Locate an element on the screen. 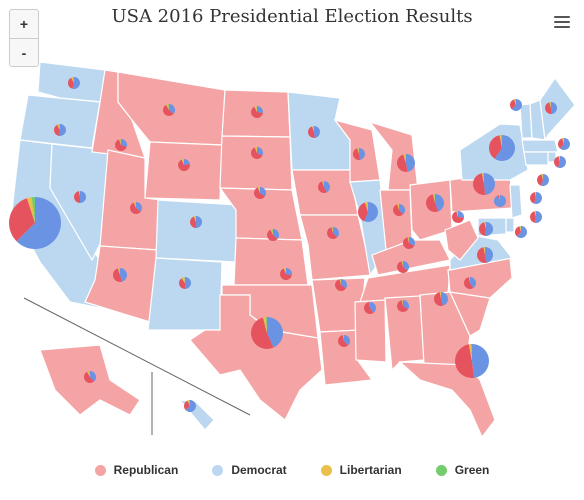 This screenshot has width=584, height=500. state-co is located at coordinates (197, 231).